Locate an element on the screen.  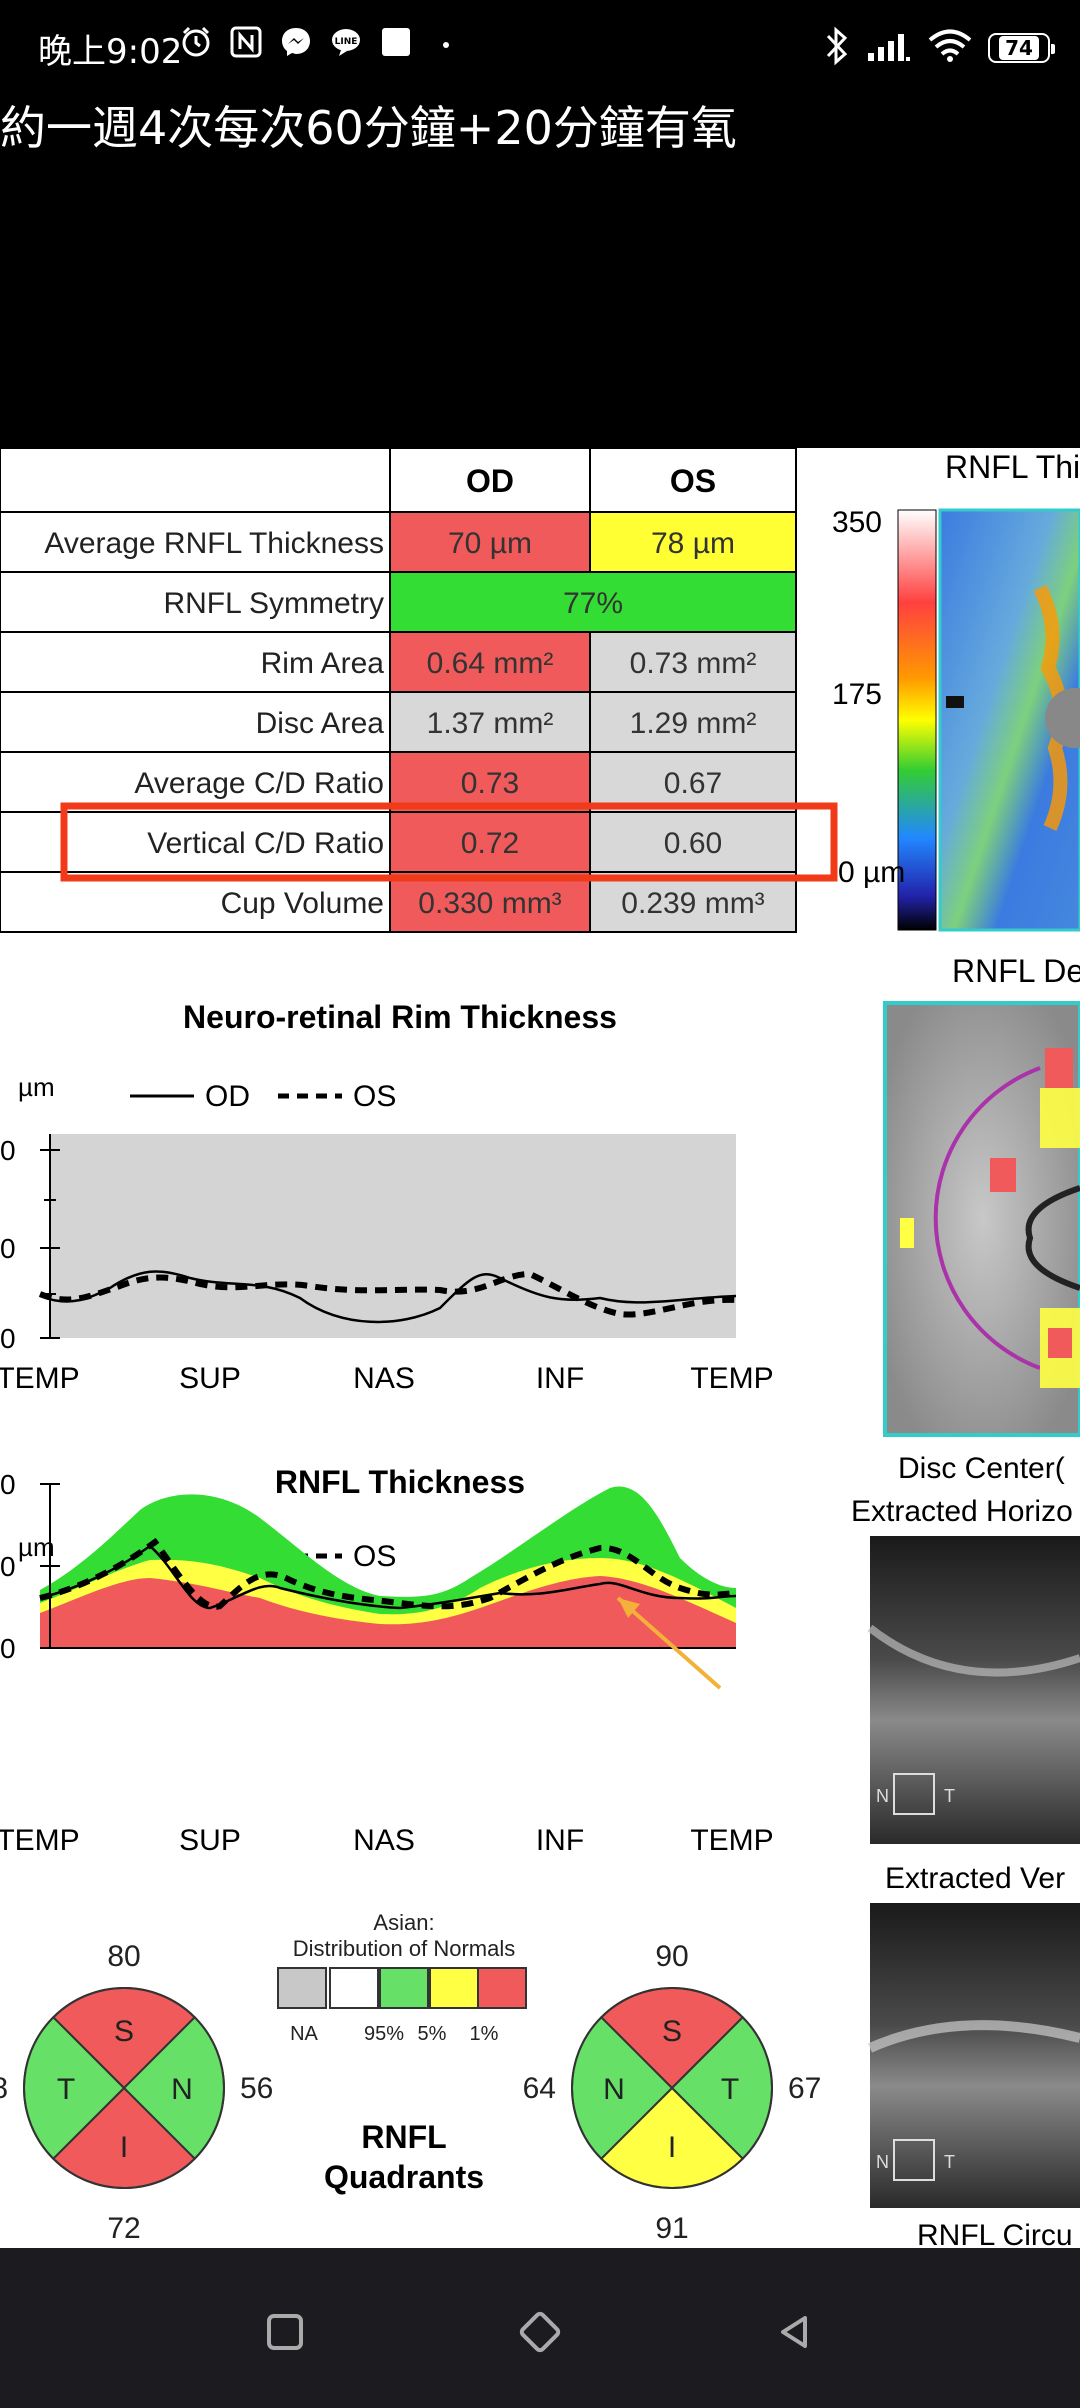
row-value-os: 0.67 is located at coordinates (693, 783).